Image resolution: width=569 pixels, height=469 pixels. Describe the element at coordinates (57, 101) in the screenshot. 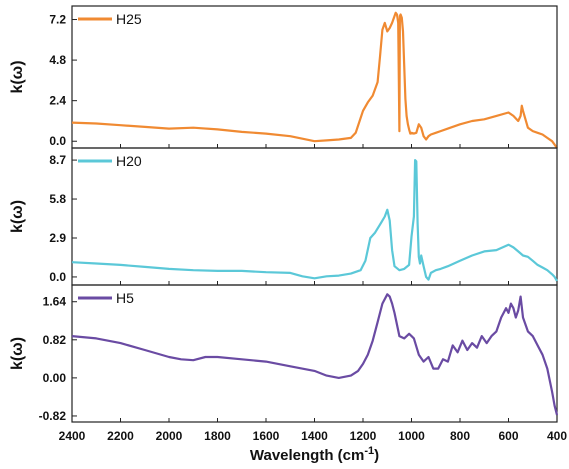

I see `y-tick-label: 2.4` at that location.